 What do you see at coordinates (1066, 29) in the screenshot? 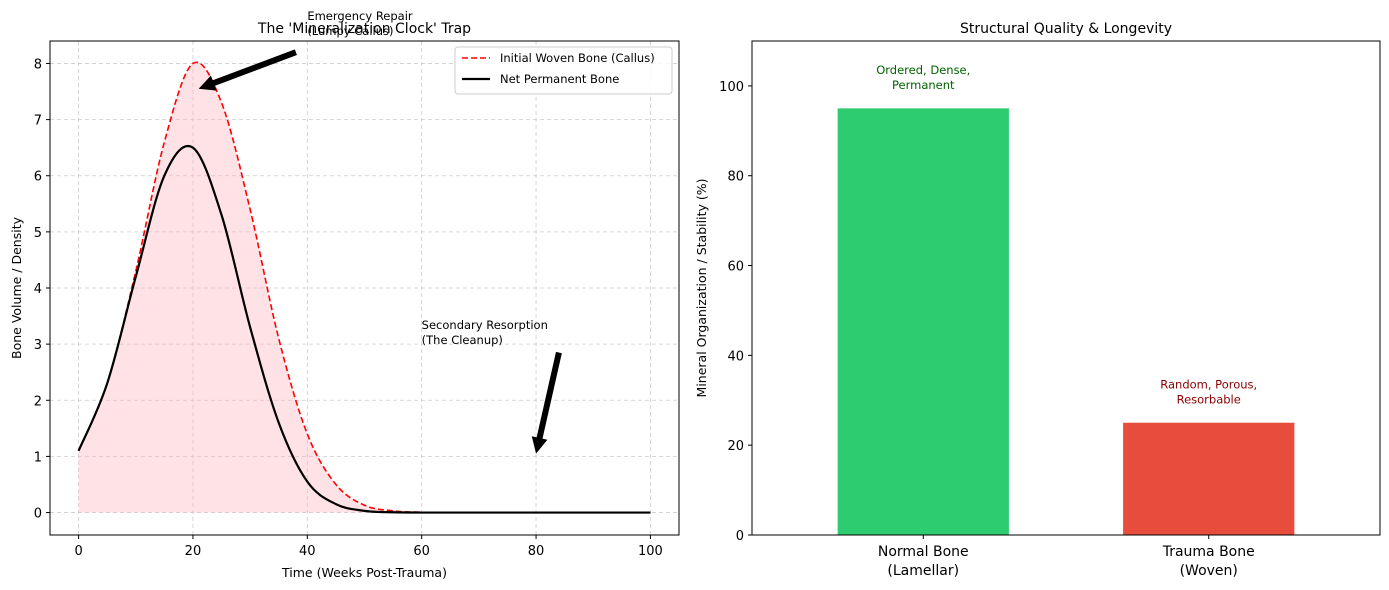
I see `right-chart-title: Structural Quality & Longevity` at bounding box center [1066, 29].